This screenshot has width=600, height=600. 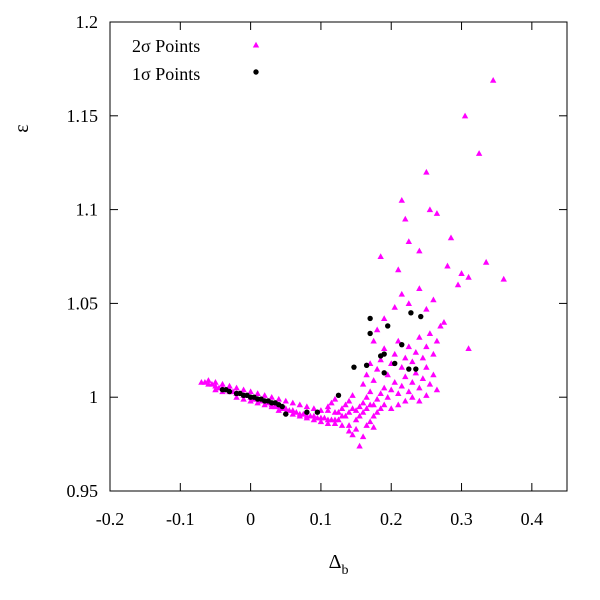 I want to click on legend-label-2sigma: 2σ Points, so click(x=166, y=46).